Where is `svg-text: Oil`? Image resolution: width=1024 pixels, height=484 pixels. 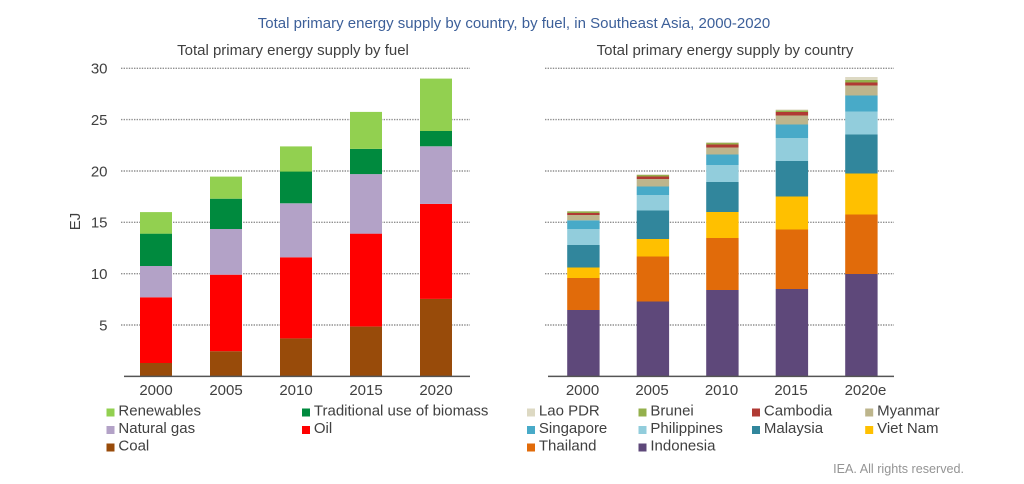 svg-text: Oil is located at coordinates (323, 428).